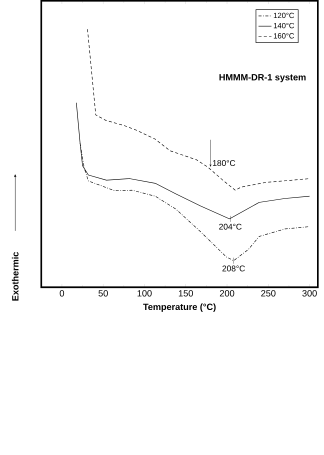 This screenshot has width=324, height=455. I want to click on annotation: 208°C, so click(233, 269).